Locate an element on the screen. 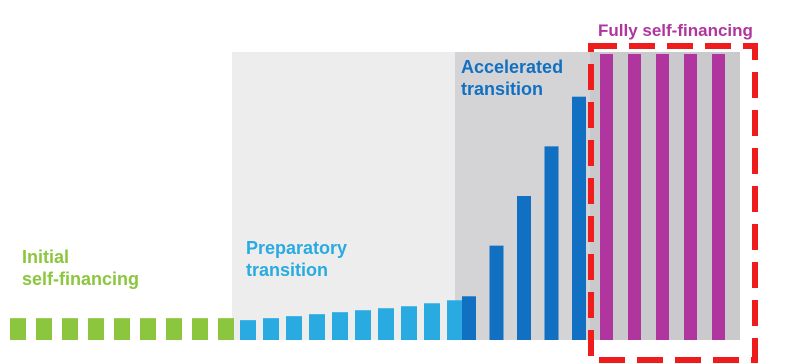 Image resolution: width=788 pixels, height=364 pixels. phase-label: Accelerated transition is located at coordinates (512, 78).